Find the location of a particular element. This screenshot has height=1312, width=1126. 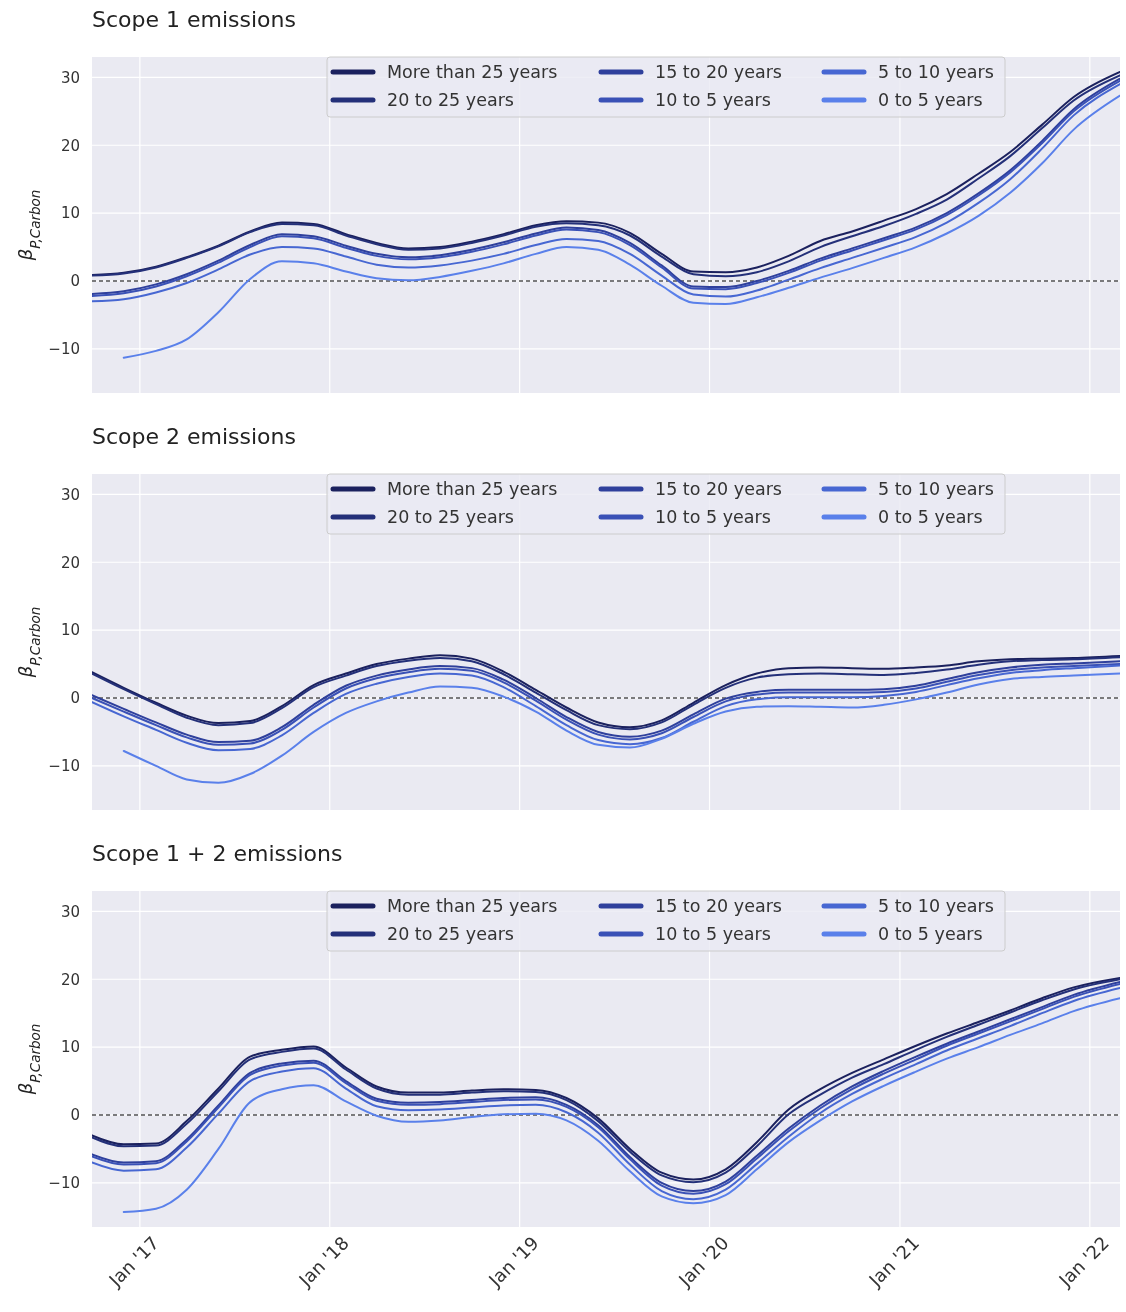

chart-title: Scope 2 emissions is located at coordinates (194, 436).